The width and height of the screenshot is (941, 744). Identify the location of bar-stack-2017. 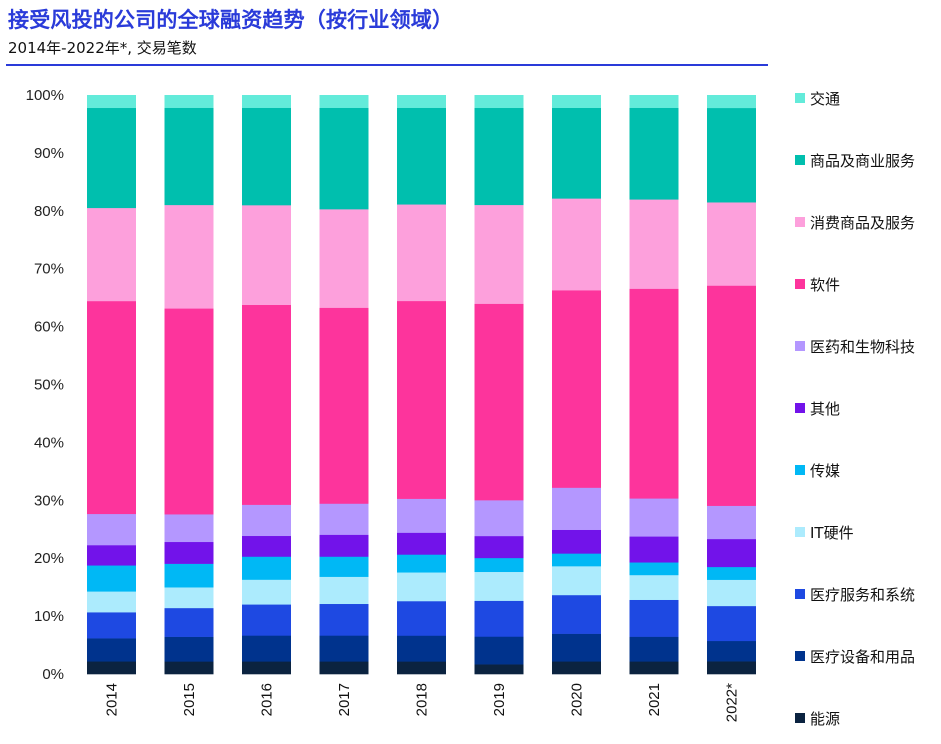
(344, 385).